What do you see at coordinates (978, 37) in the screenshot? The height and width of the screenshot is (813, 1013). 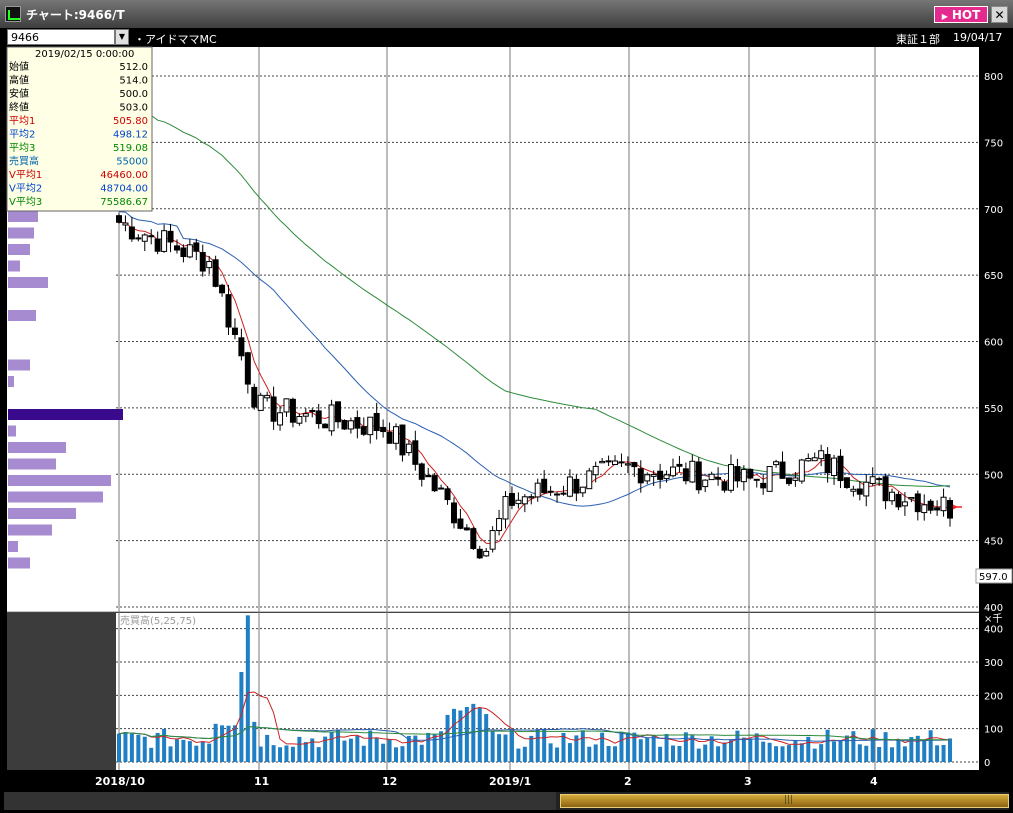 I see `info-date: 19/04/17` at bounding box center [978, 37].